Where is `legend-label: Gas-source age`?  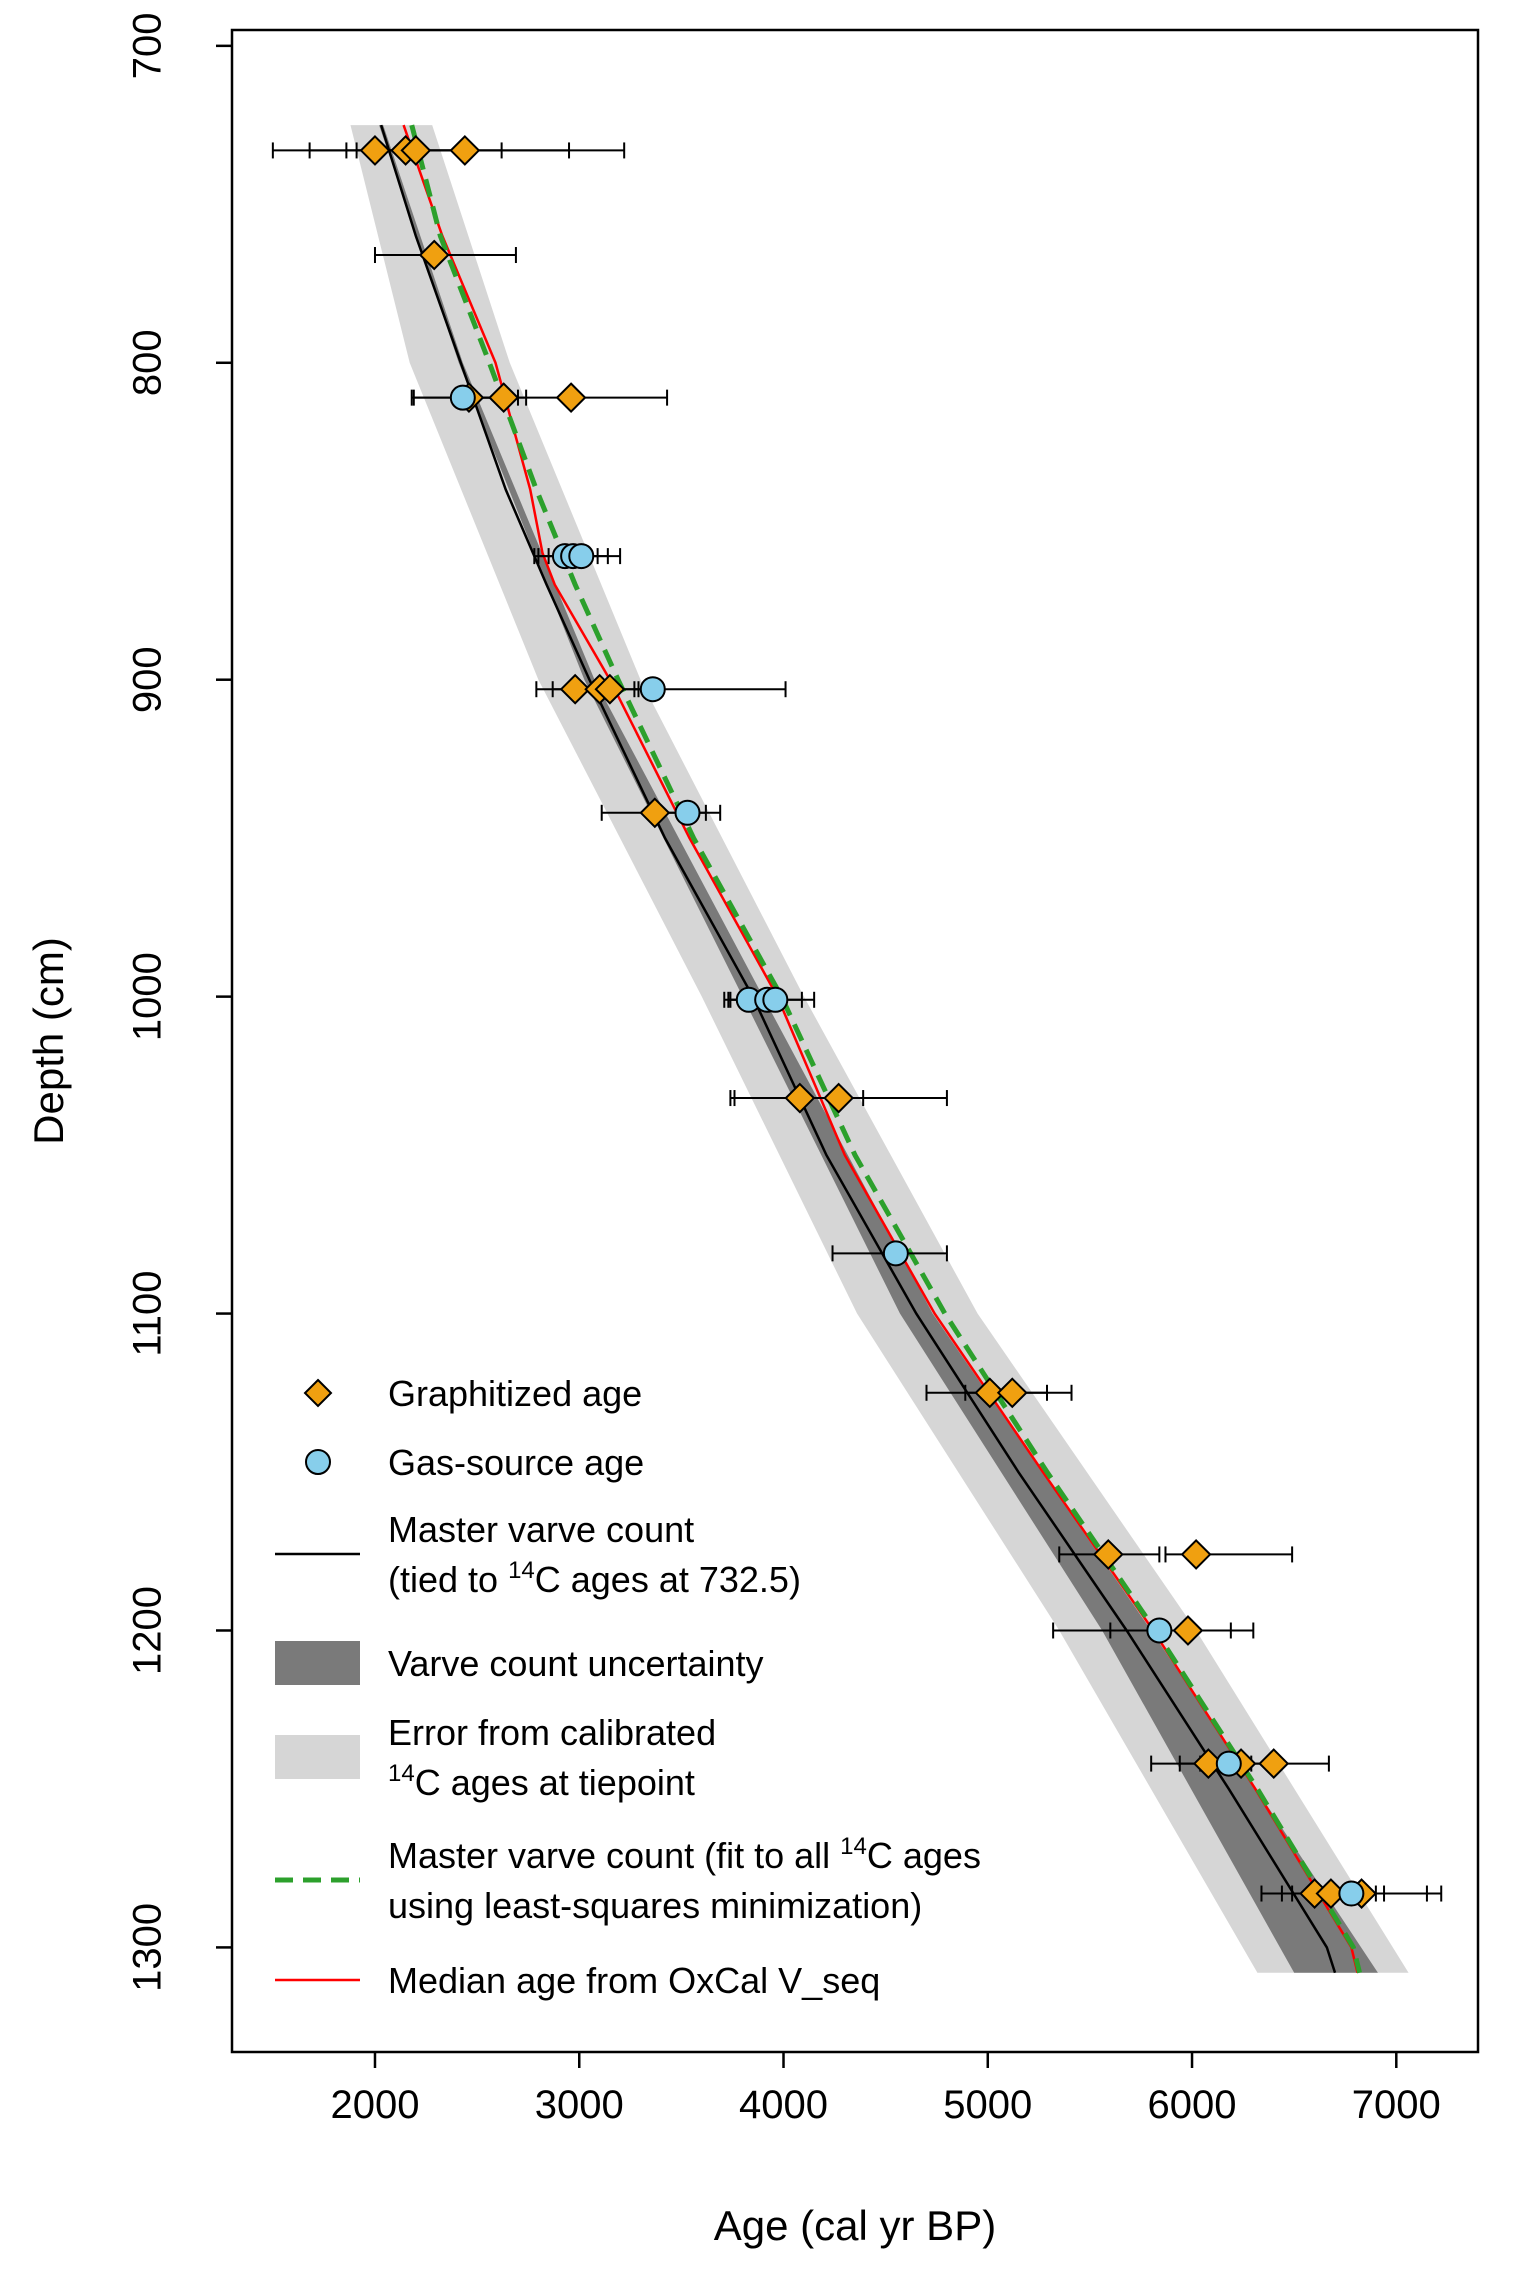 legend-label: Gas-source age is located at coordinates (516, 1462).